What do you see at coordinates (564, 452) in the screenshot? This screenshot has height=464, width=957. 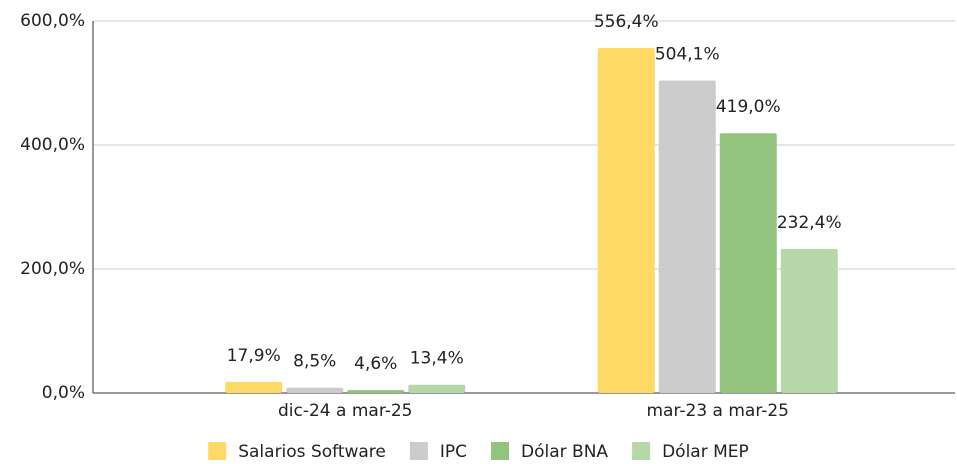 I see `legend-label: Dólar BNA` at bounding box center [564, 452].